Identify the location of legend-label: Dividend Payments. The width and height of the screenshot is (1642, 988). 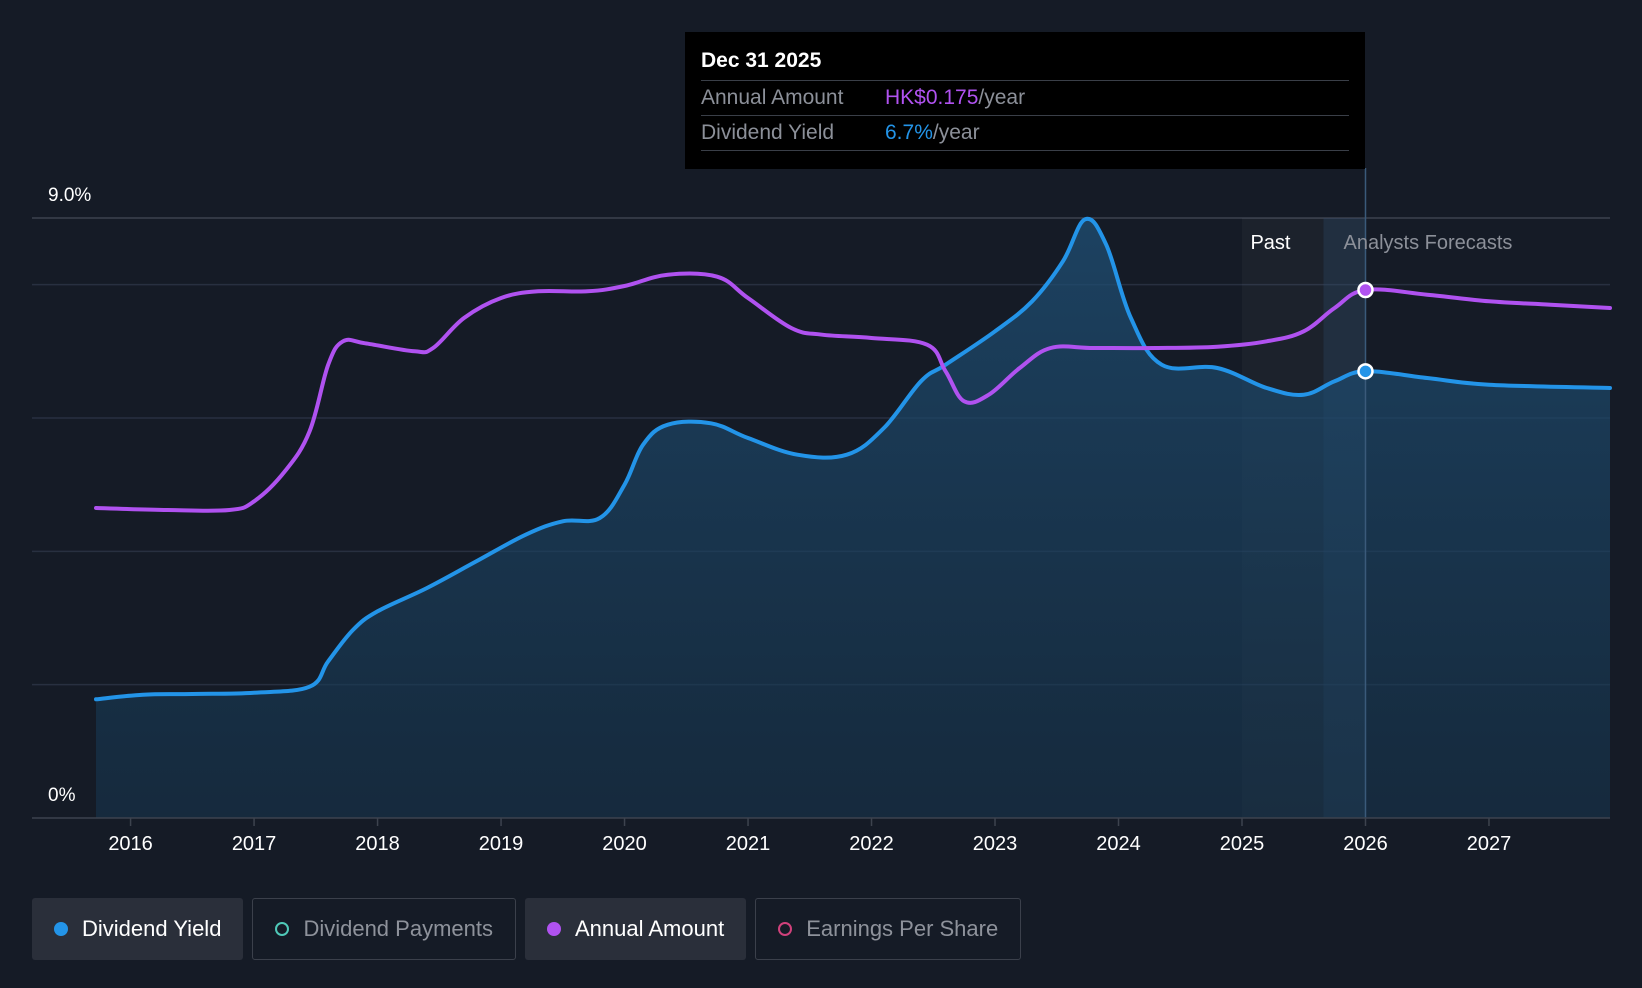
(398, 928).